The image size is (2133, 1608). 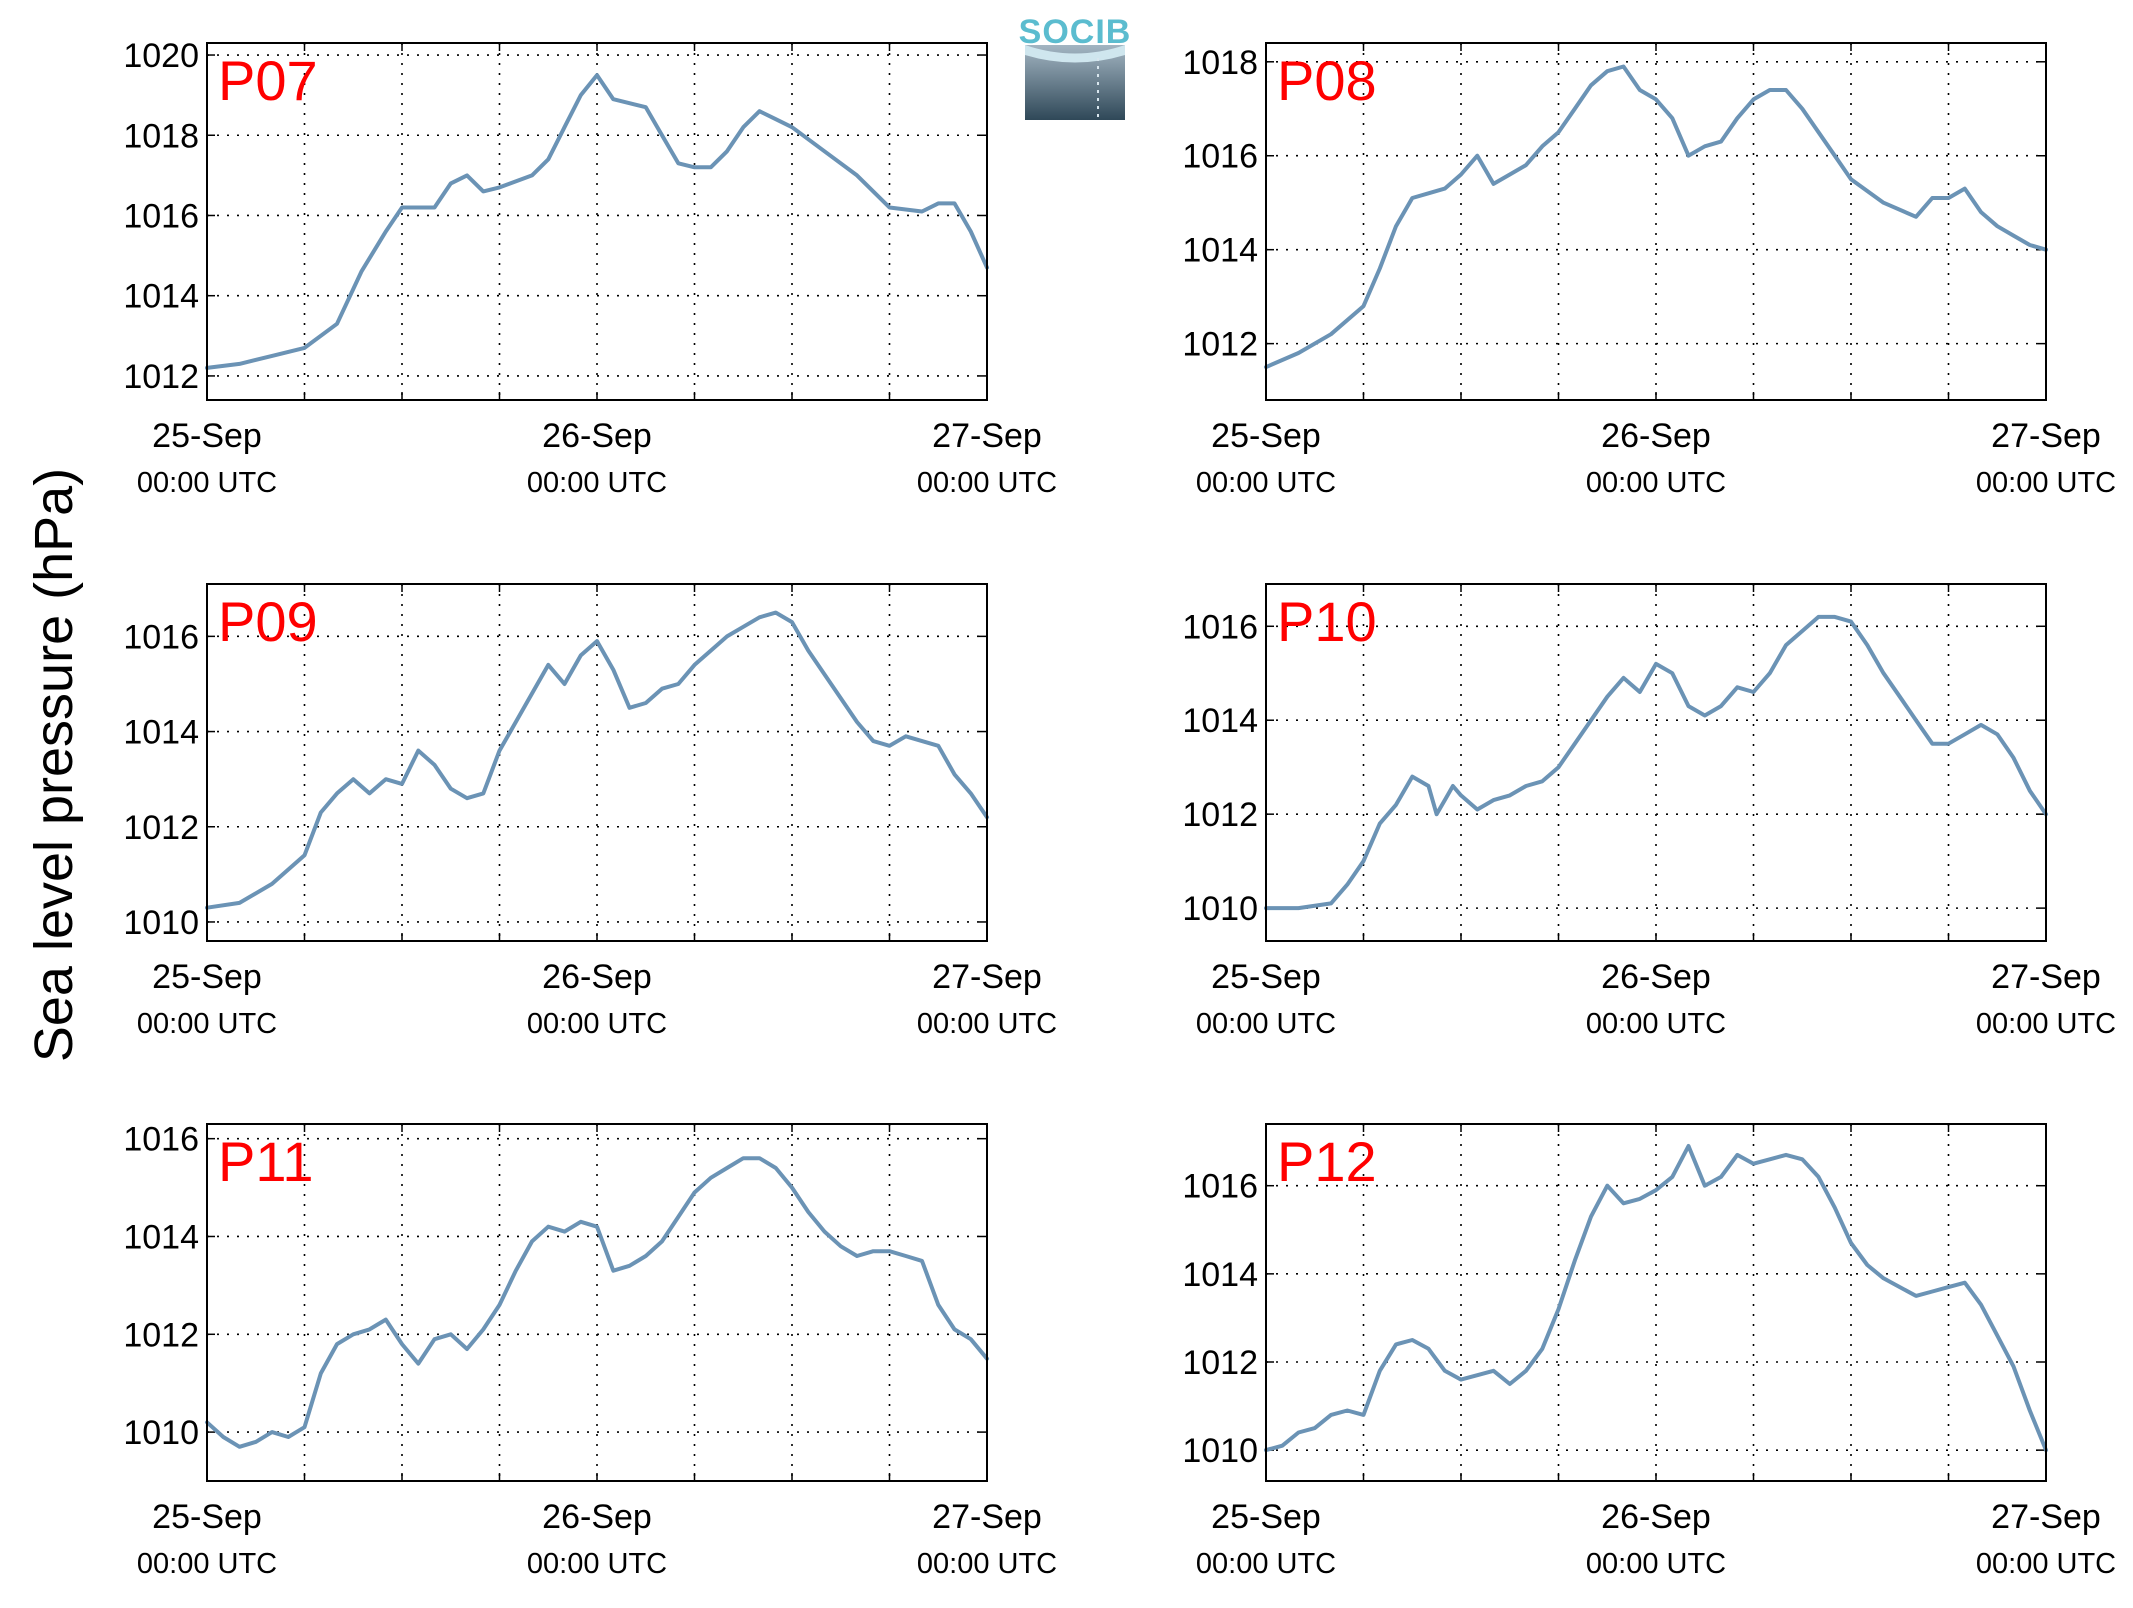 I want to click on series-line-p11, so click(x=597, y=1302).